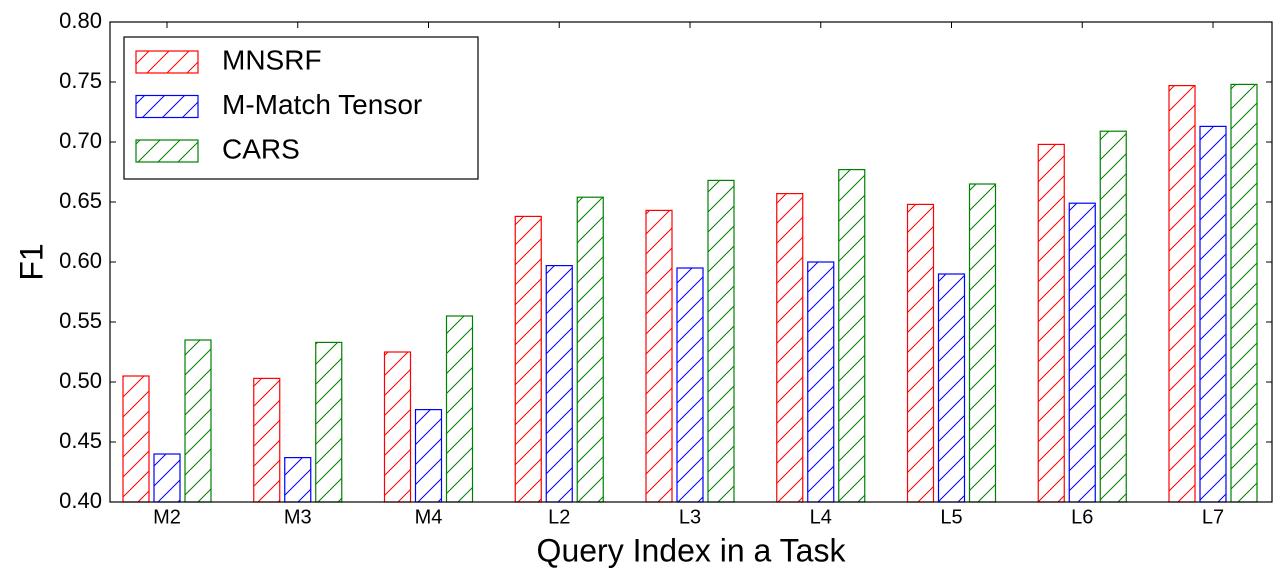 This screenshot has width=1281, height=582. Describe the element at coordinates (298, 517) in the screenshot. I see `x-tick-label: M3` at that location.